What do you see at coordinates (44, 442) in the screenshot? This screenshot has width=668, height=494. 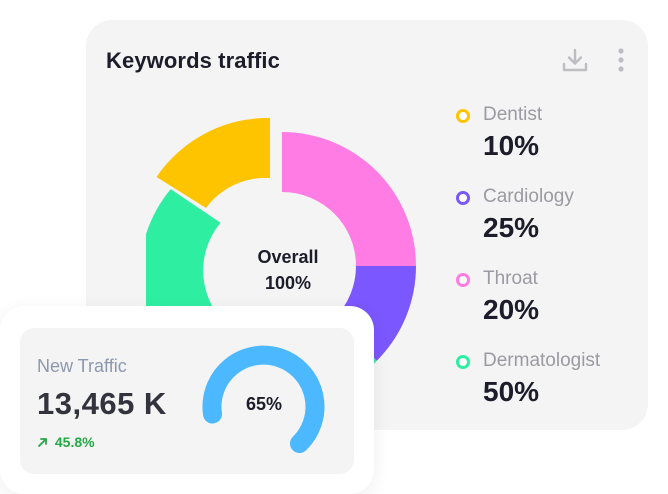 I see `arrow-up-right-icon` at bounding box center [44, 442].